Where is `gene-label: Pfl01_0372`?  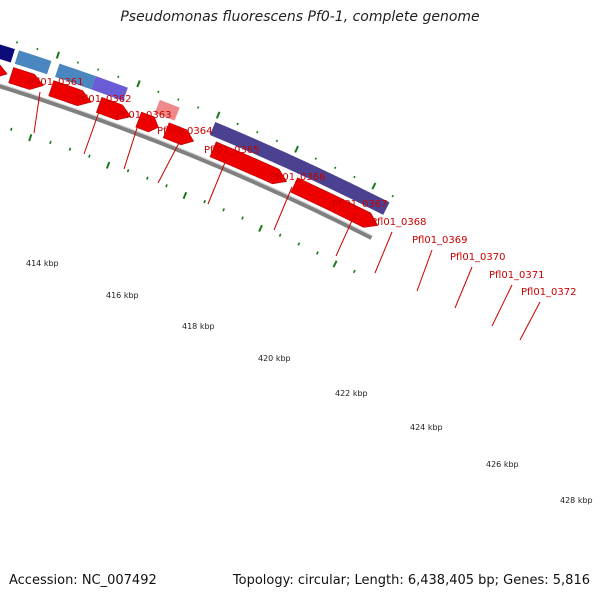 gene-label: Pfl01_0372 is located at coordinates (549, 292).